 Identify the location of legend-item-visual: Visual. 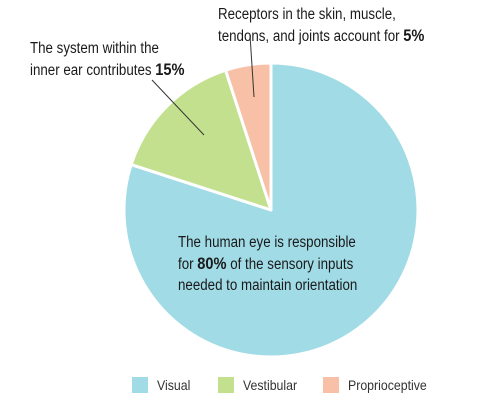
(163, 385).